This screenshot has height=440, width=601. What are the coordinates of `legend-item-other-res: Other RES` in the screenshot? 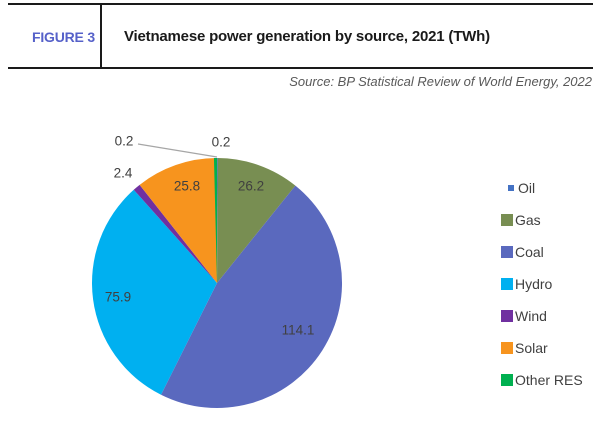 It's located at (542, 380).